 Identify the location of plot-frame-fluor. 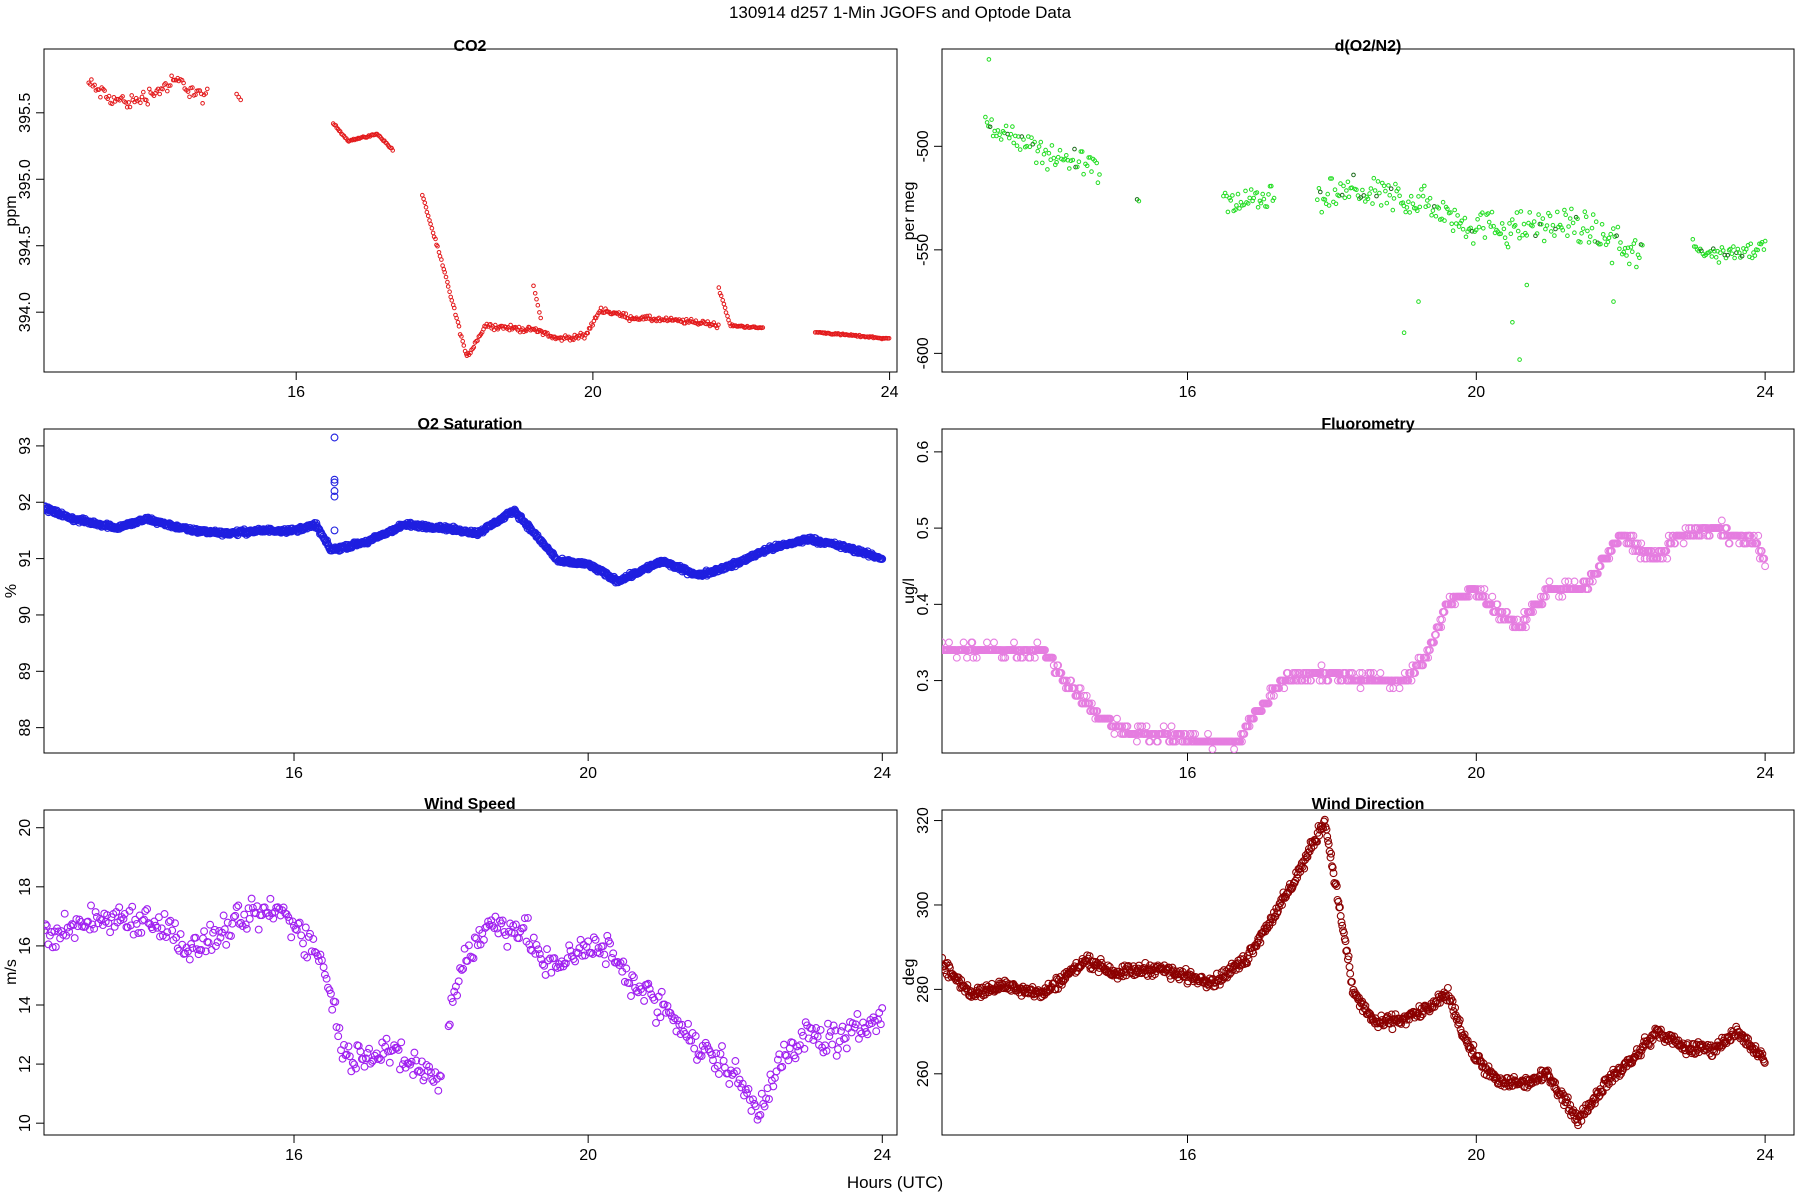
(1368, 591).